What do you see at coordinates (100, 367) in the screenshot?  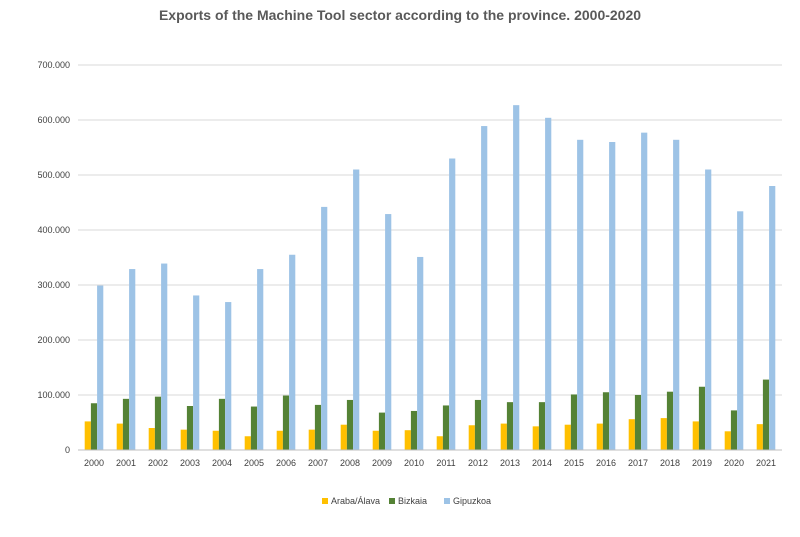 I see `bar-gipuzkoa-2000` at bounding box center [100, 367].